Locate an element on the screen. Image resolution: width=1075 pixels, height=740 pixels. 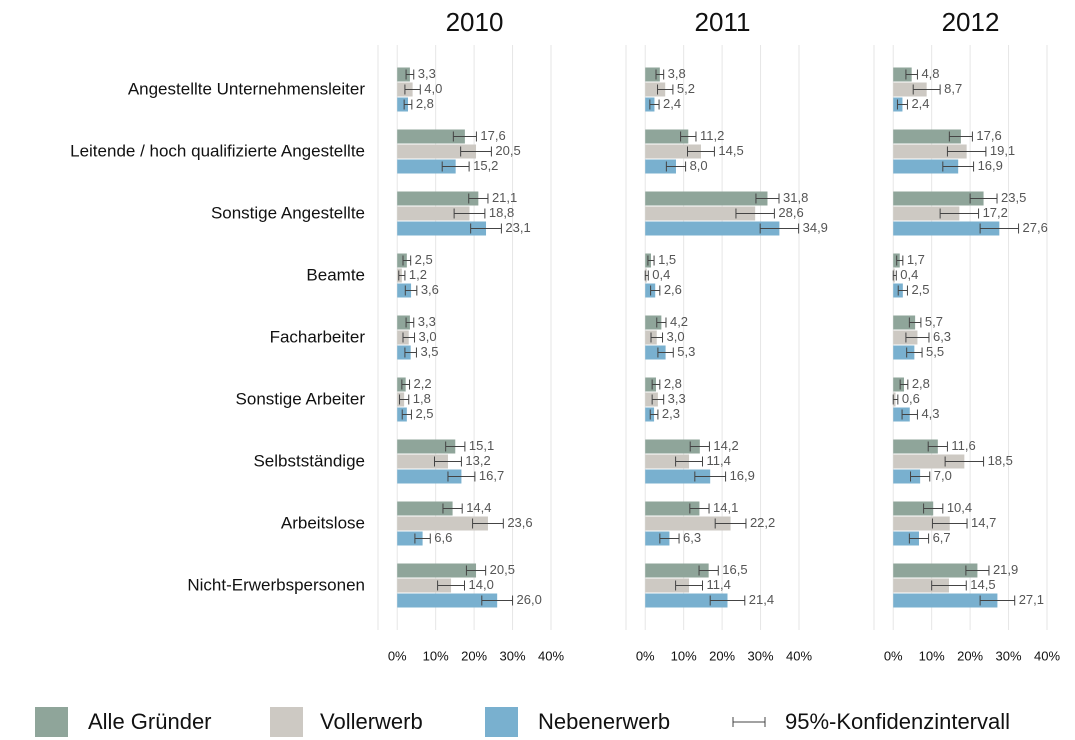
value-label: 34,9 is located at coordinates (815, 227).